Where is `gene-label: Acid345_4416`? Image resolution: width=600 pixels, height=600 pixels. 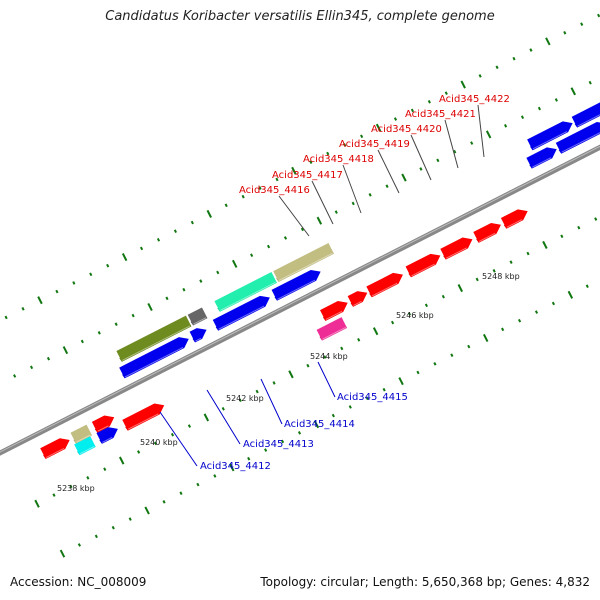
gene-label: Acid345_4416 is located at coordinates (274, 190).